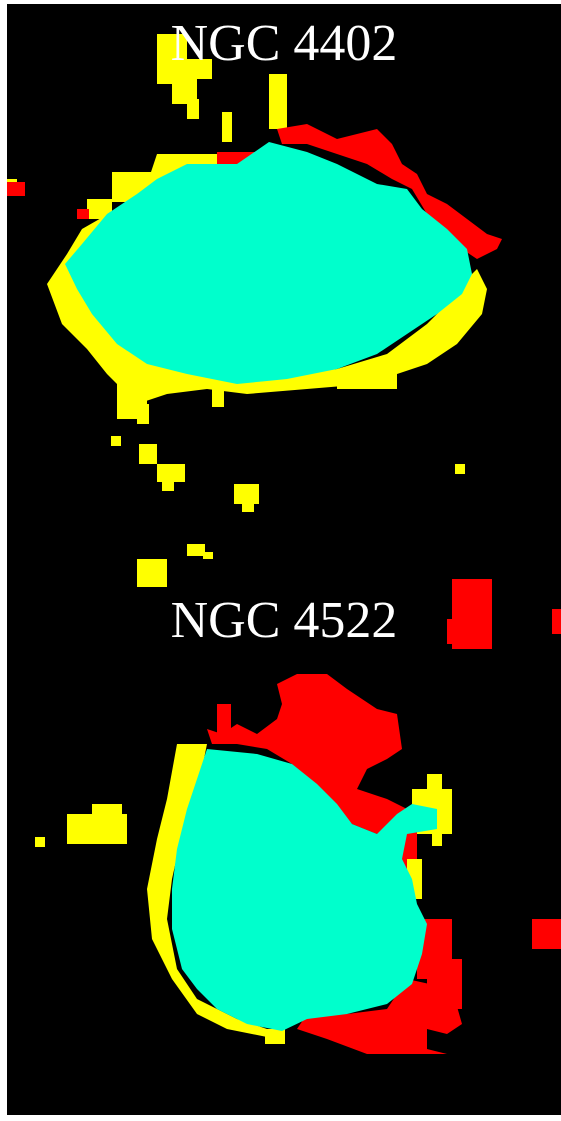 This screenshot has height=1121, width=561. Describe the element at coordinates (284, 620) in the screenshot. I see `galaxy-label-ngc4522: NGC 4522` at that location.